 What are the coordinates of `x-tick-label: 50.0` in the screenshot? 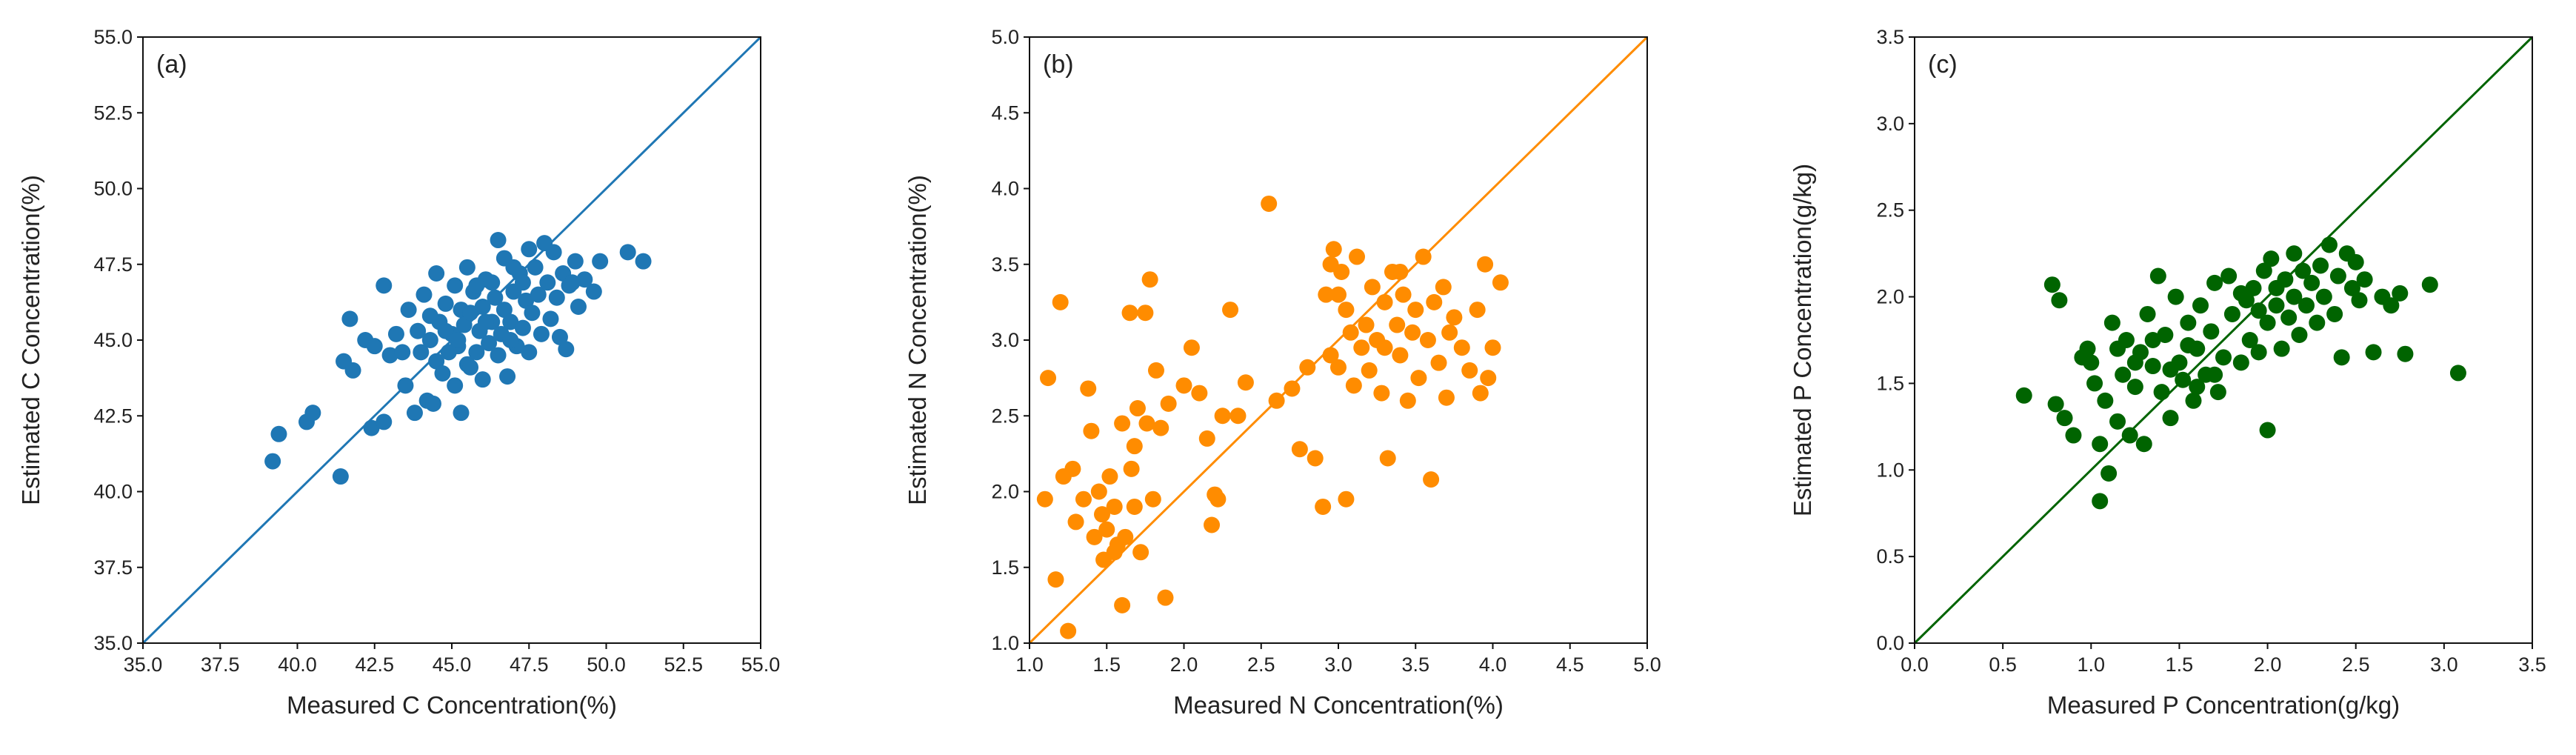 It's located at (606, 664).